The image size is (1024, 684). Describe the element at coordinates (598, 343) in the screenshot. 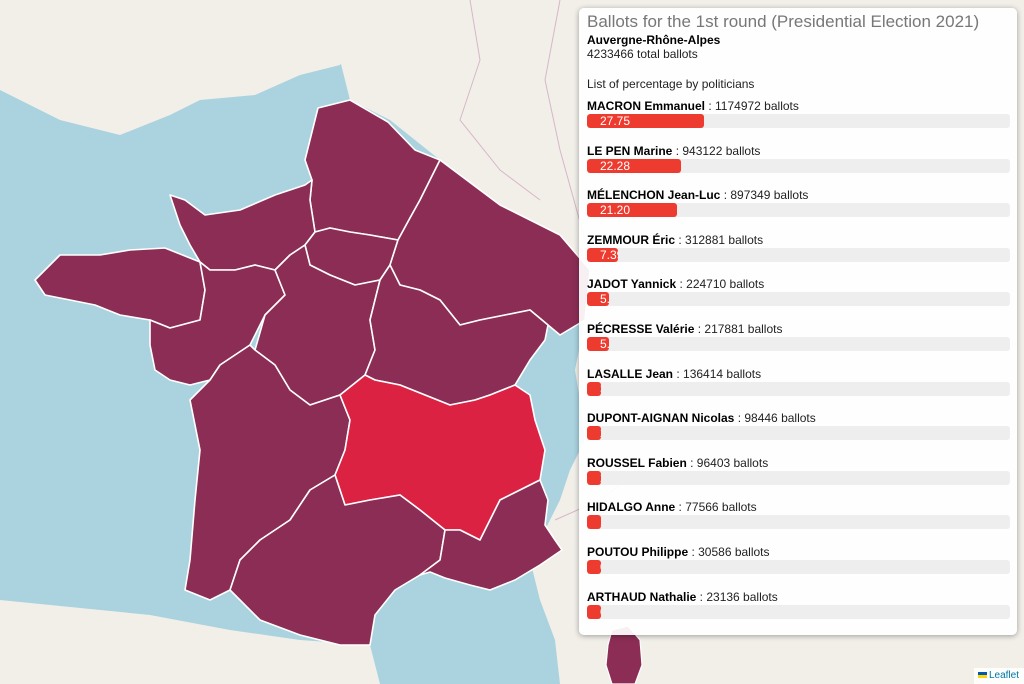

I see `percentage-bar-fill: 5.15` at that location.